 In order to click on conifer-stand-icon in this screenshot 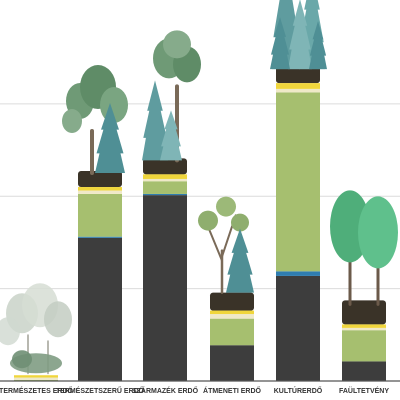, I will do `click(298, 42)`.